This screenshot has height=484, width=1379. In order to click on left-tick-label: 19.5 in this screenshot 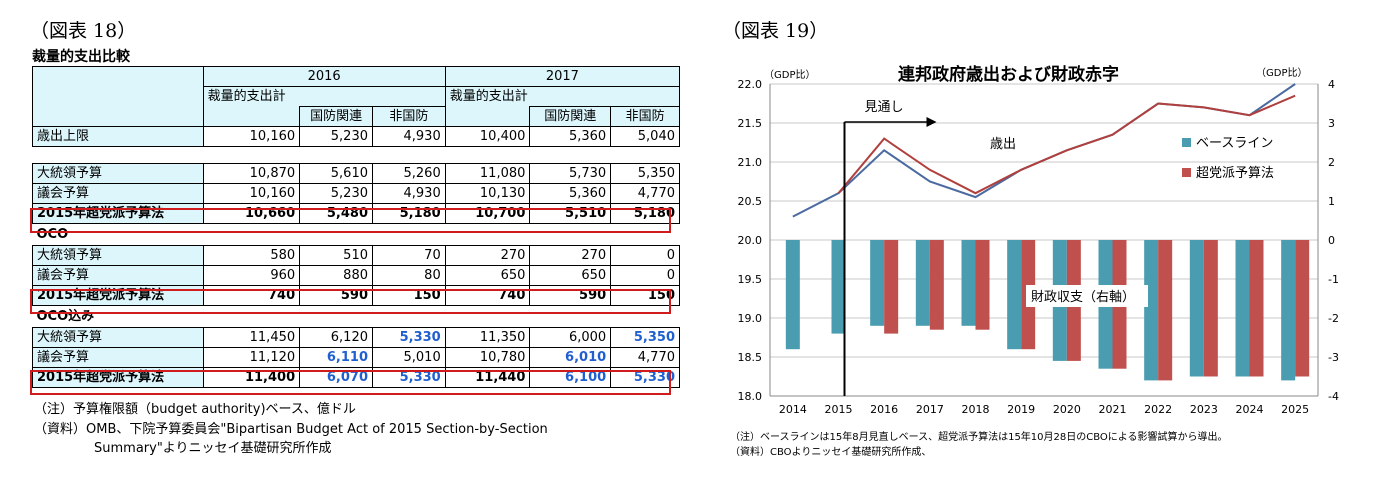, I will do `click(750, 279)`.